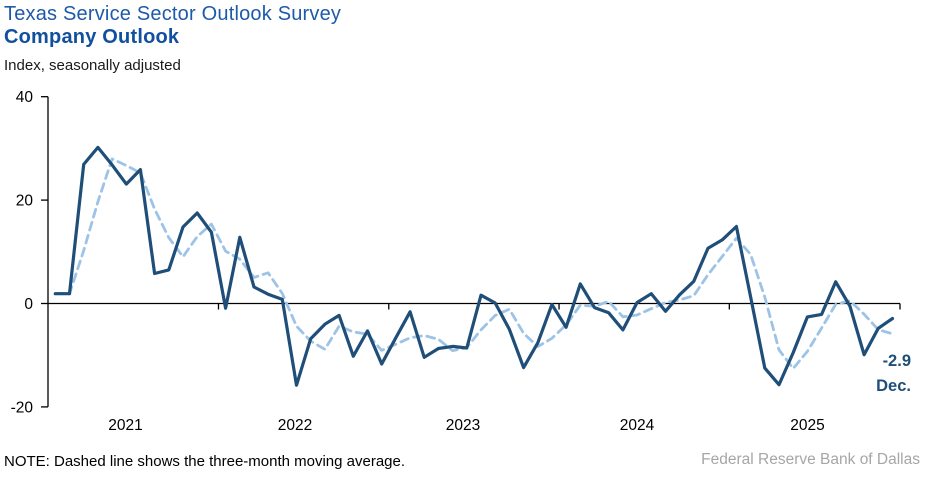  I want to click on x-axis-year-label: 2025, so click(807, 425).